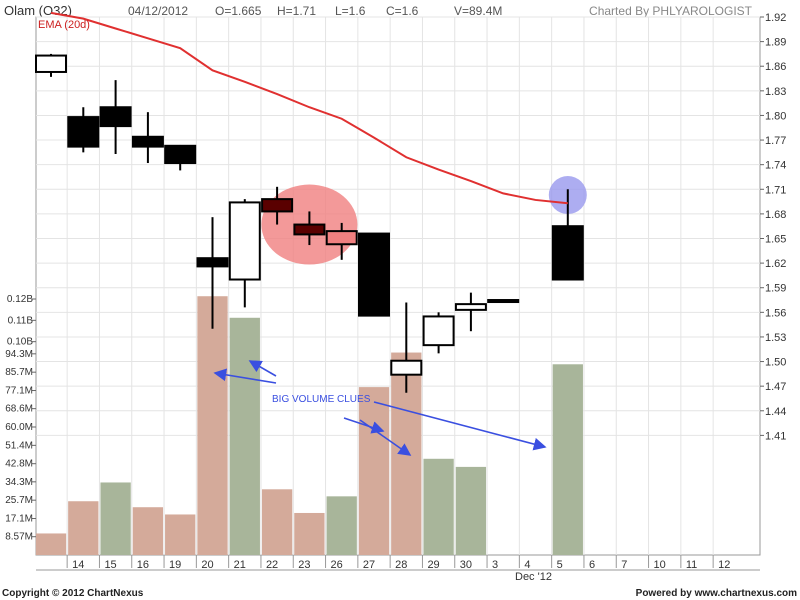  Describe the element at coordinates (466, 565) in the screenshot. I see `x-tick-label: 30` at that location.